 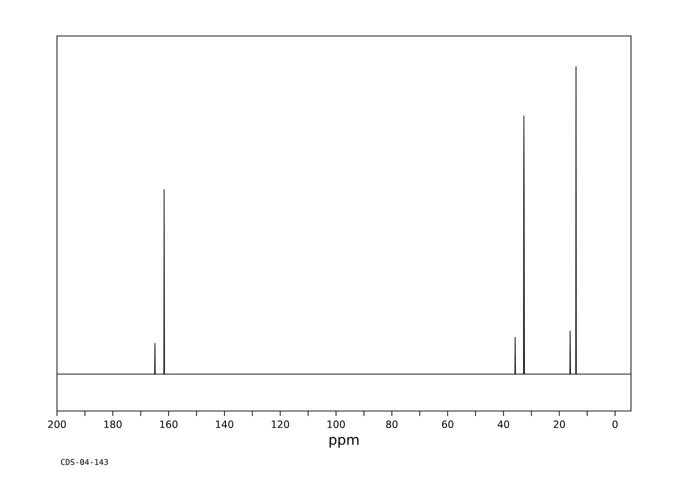 I want to click on x-tick-label: 40, so click(x=504, y=424).